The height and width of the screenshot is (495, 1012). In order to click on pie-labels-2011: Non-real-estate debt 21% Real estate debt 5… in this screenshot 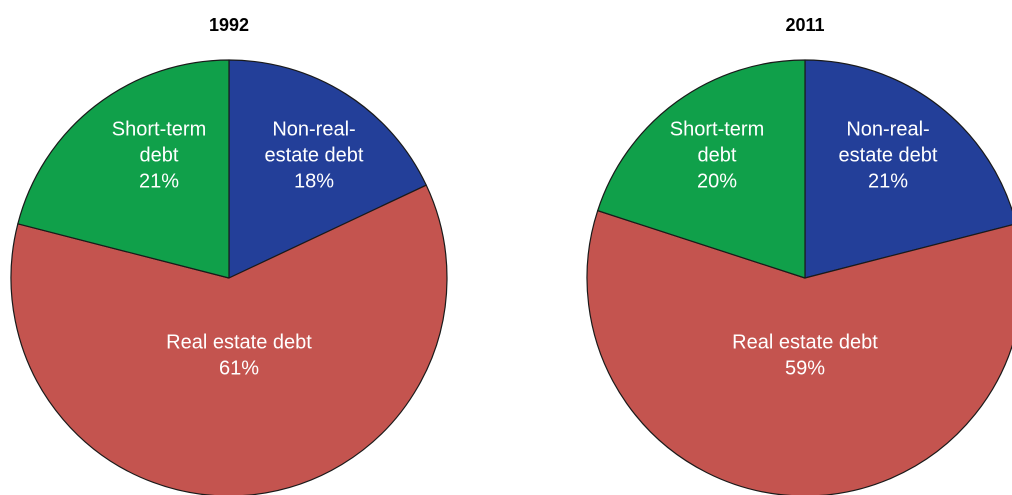, I will do `click(804, 248)`.